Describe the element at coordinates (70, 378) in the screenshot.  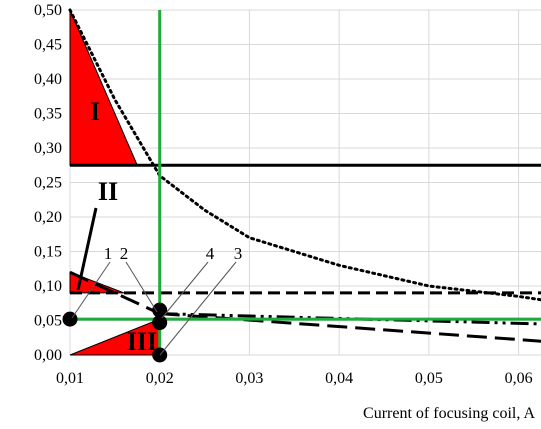
I see `x-tick-label: 0,01` at that location.